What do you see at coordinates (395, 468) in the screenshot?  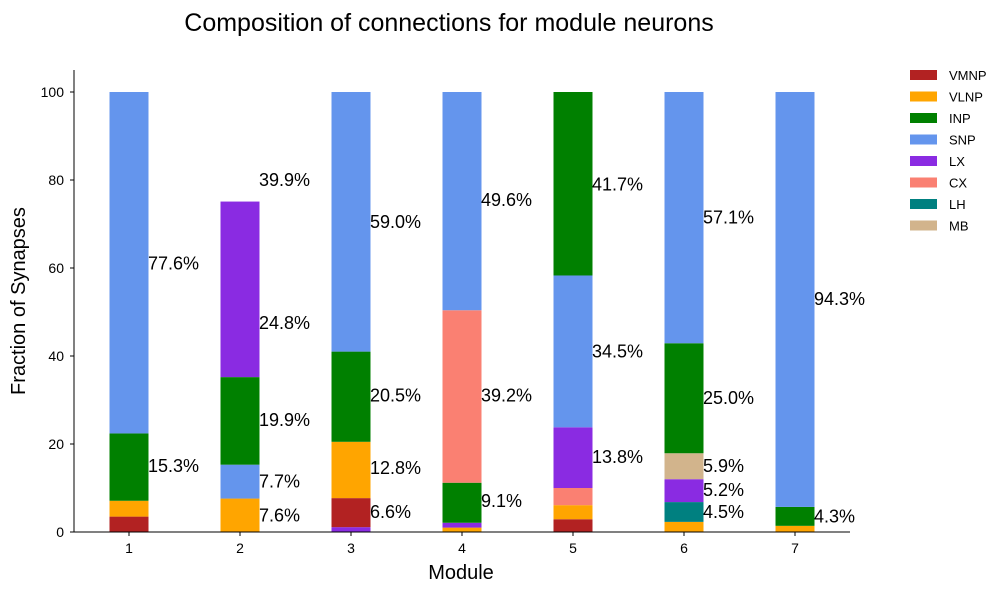 I see `data-label-module-3: 12.8%` at bounding box center [395, 468].